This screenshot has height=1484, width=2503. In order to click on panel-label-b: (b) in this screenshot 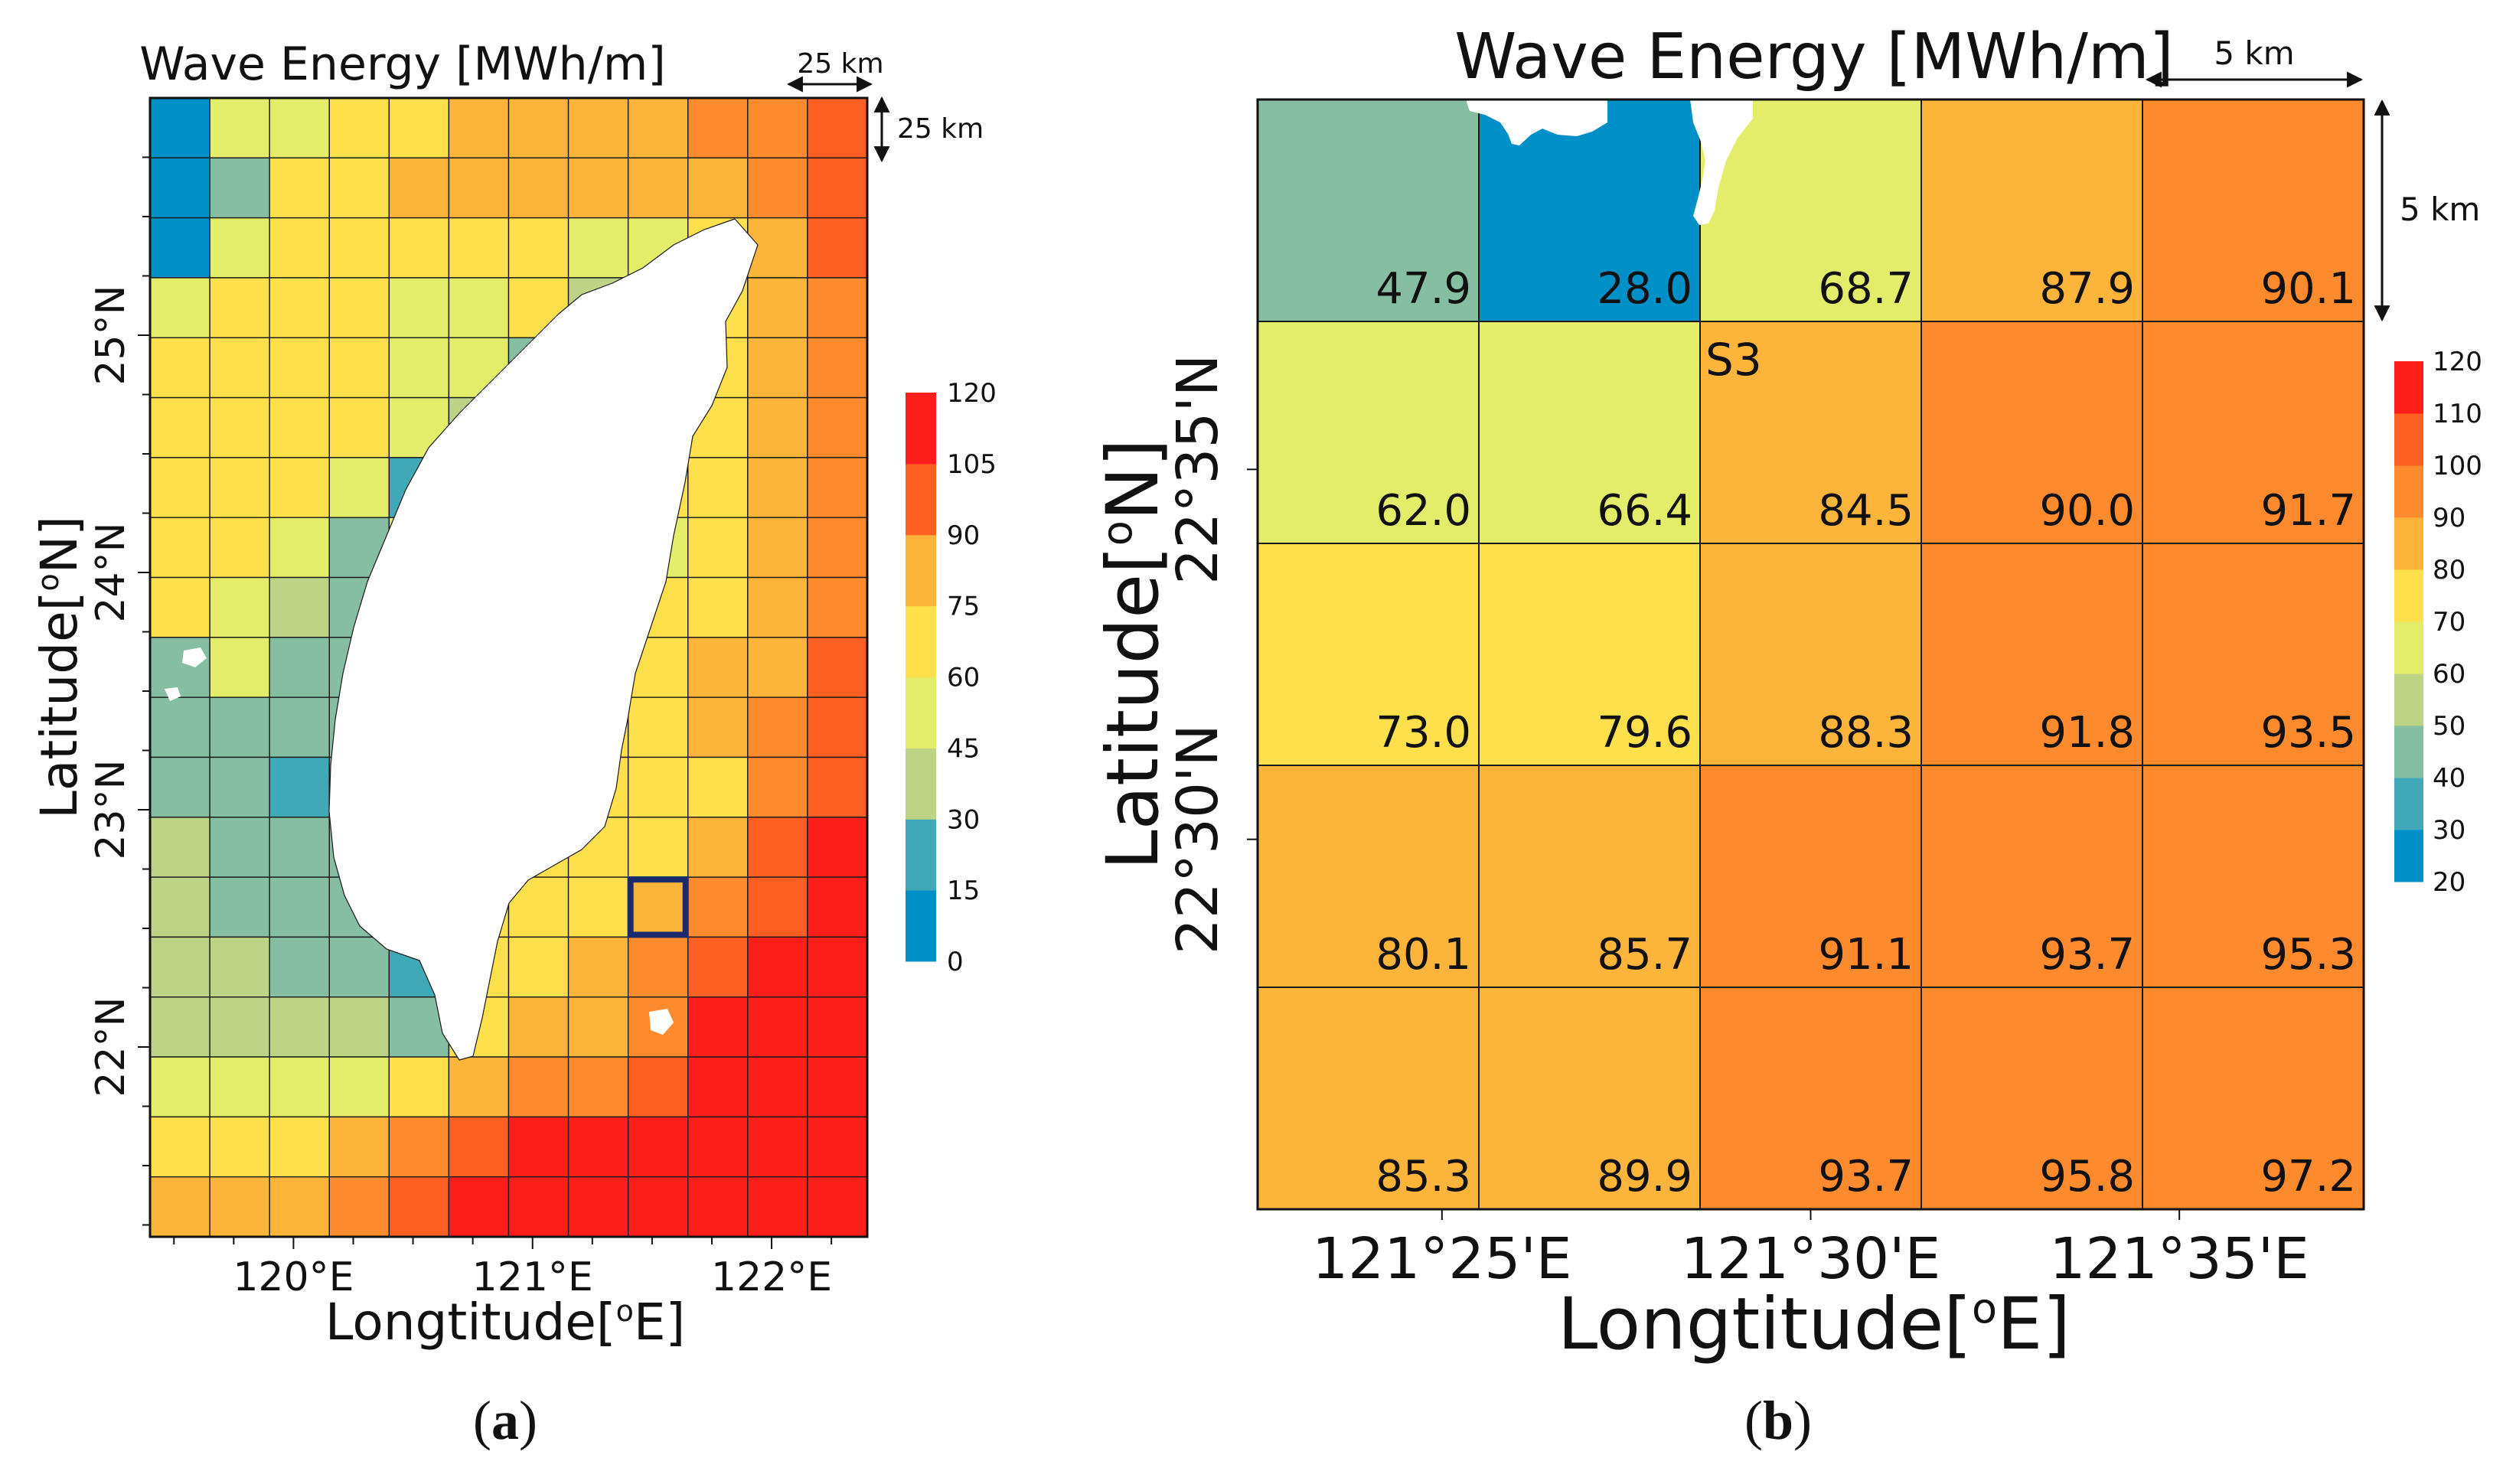, I will do `click(1778, 1420)`.